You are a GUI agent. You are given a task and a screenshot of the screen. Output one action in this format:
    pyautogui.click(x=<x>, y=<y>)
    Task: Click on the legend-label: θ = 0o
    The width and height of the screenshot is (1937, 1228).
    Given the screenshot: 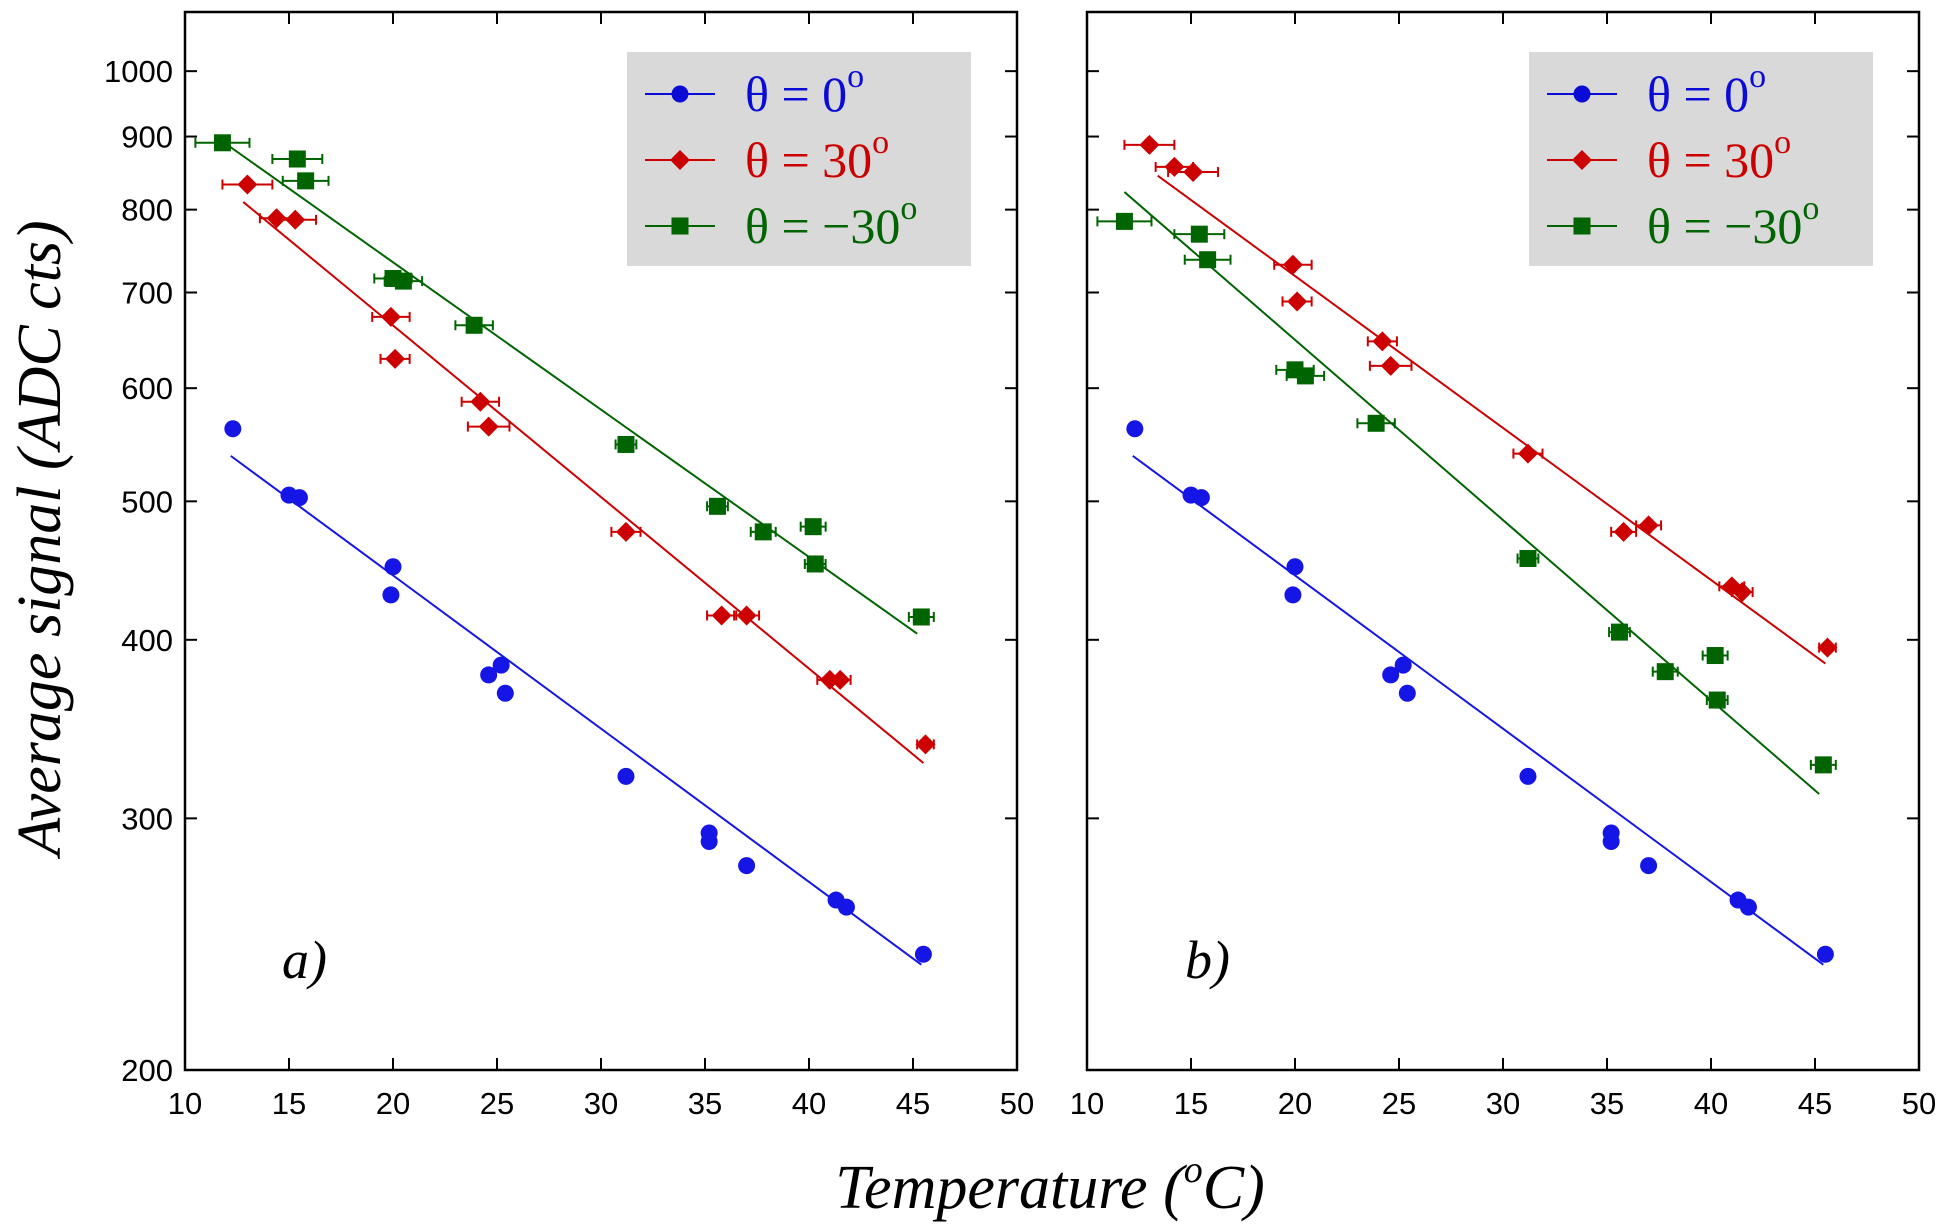 What is the action you would take?
    pyautogui.click(x=804, y=90)
    